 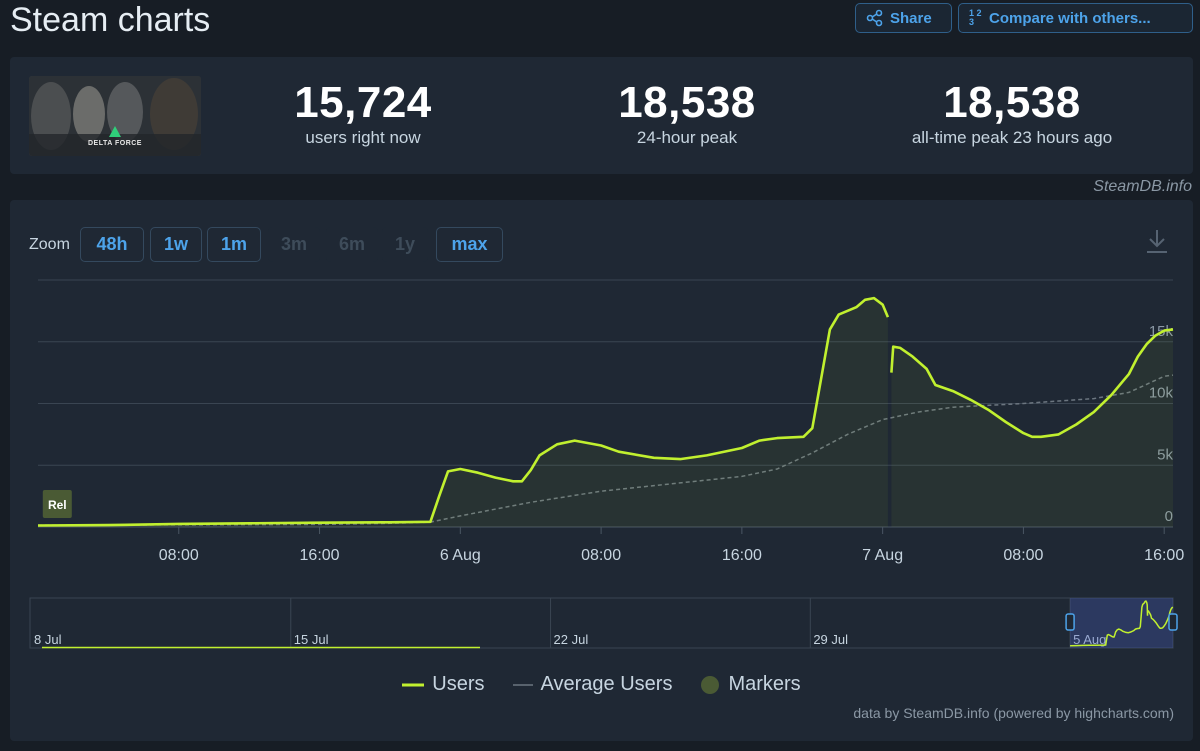 I want to click on chart-legend: Users Average Users Markers, so click(x=601, y=684).